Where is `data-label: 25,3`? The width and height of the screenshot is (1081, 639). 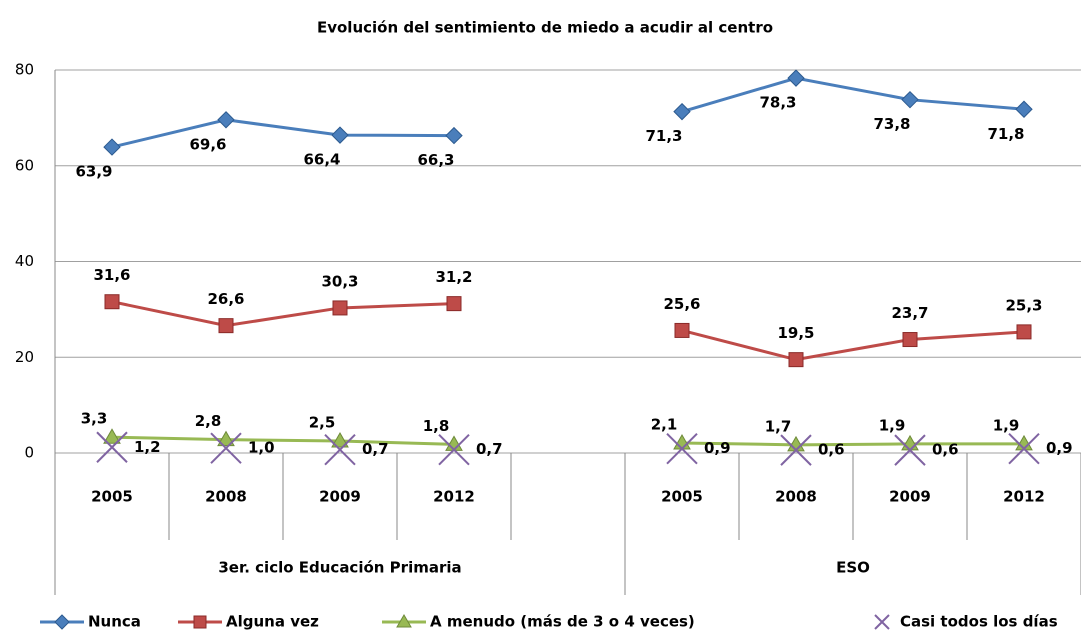 data-label: 25,3 is located at coordinates (1023, 305).